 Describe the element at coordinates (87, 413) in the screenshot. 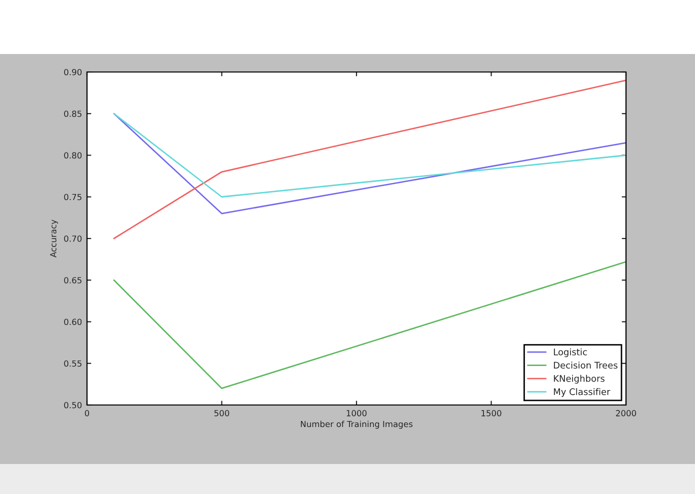

I see `x-tick-label: 0` at that location.